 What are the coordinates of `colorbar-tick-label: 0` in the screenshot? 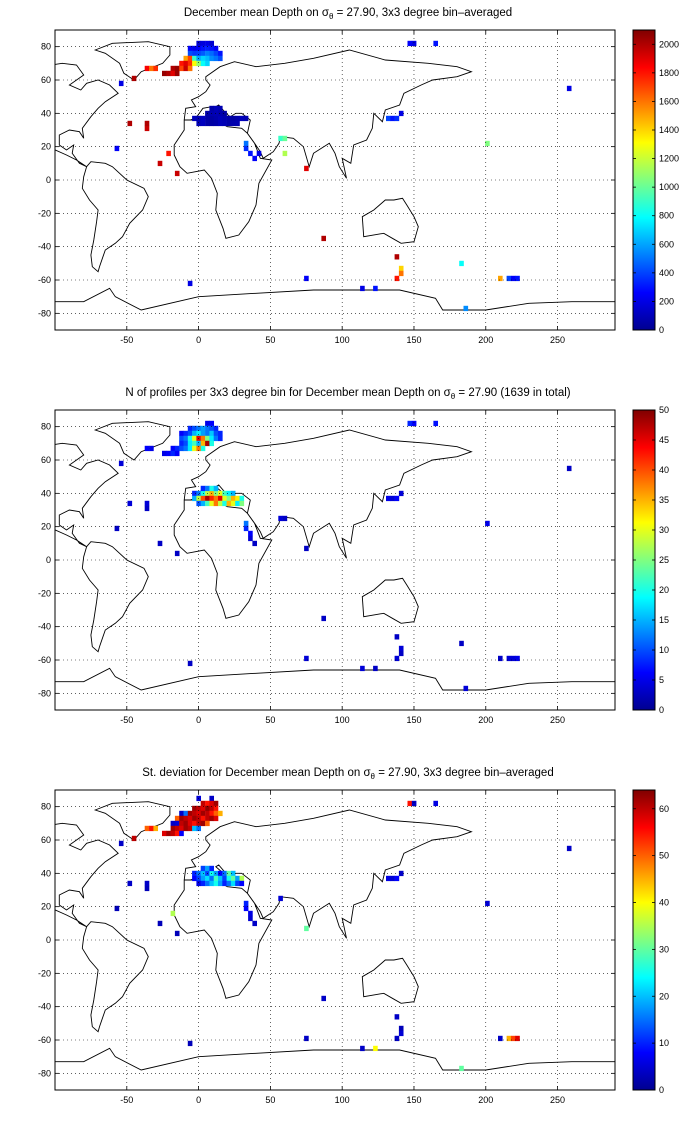 It's located at (661, 1090).